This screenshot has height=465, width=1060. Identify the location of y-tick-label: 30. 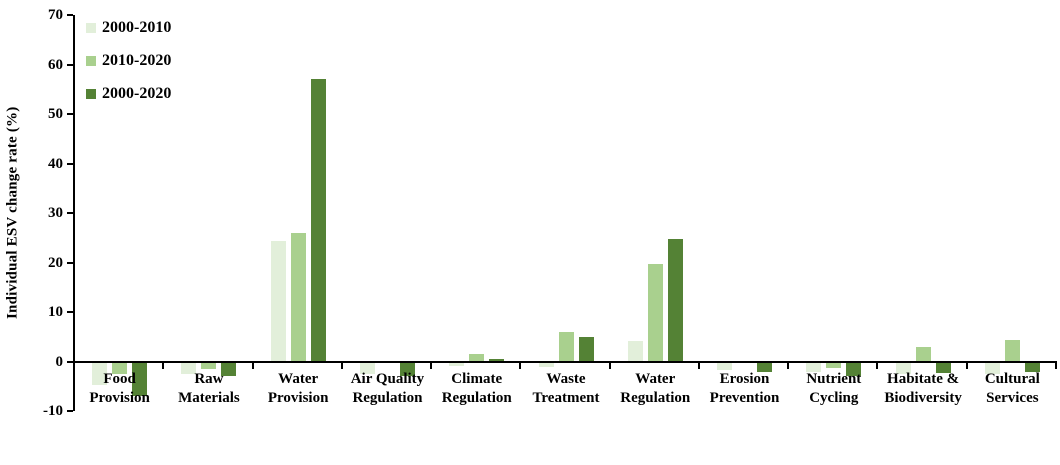
(55, 213).